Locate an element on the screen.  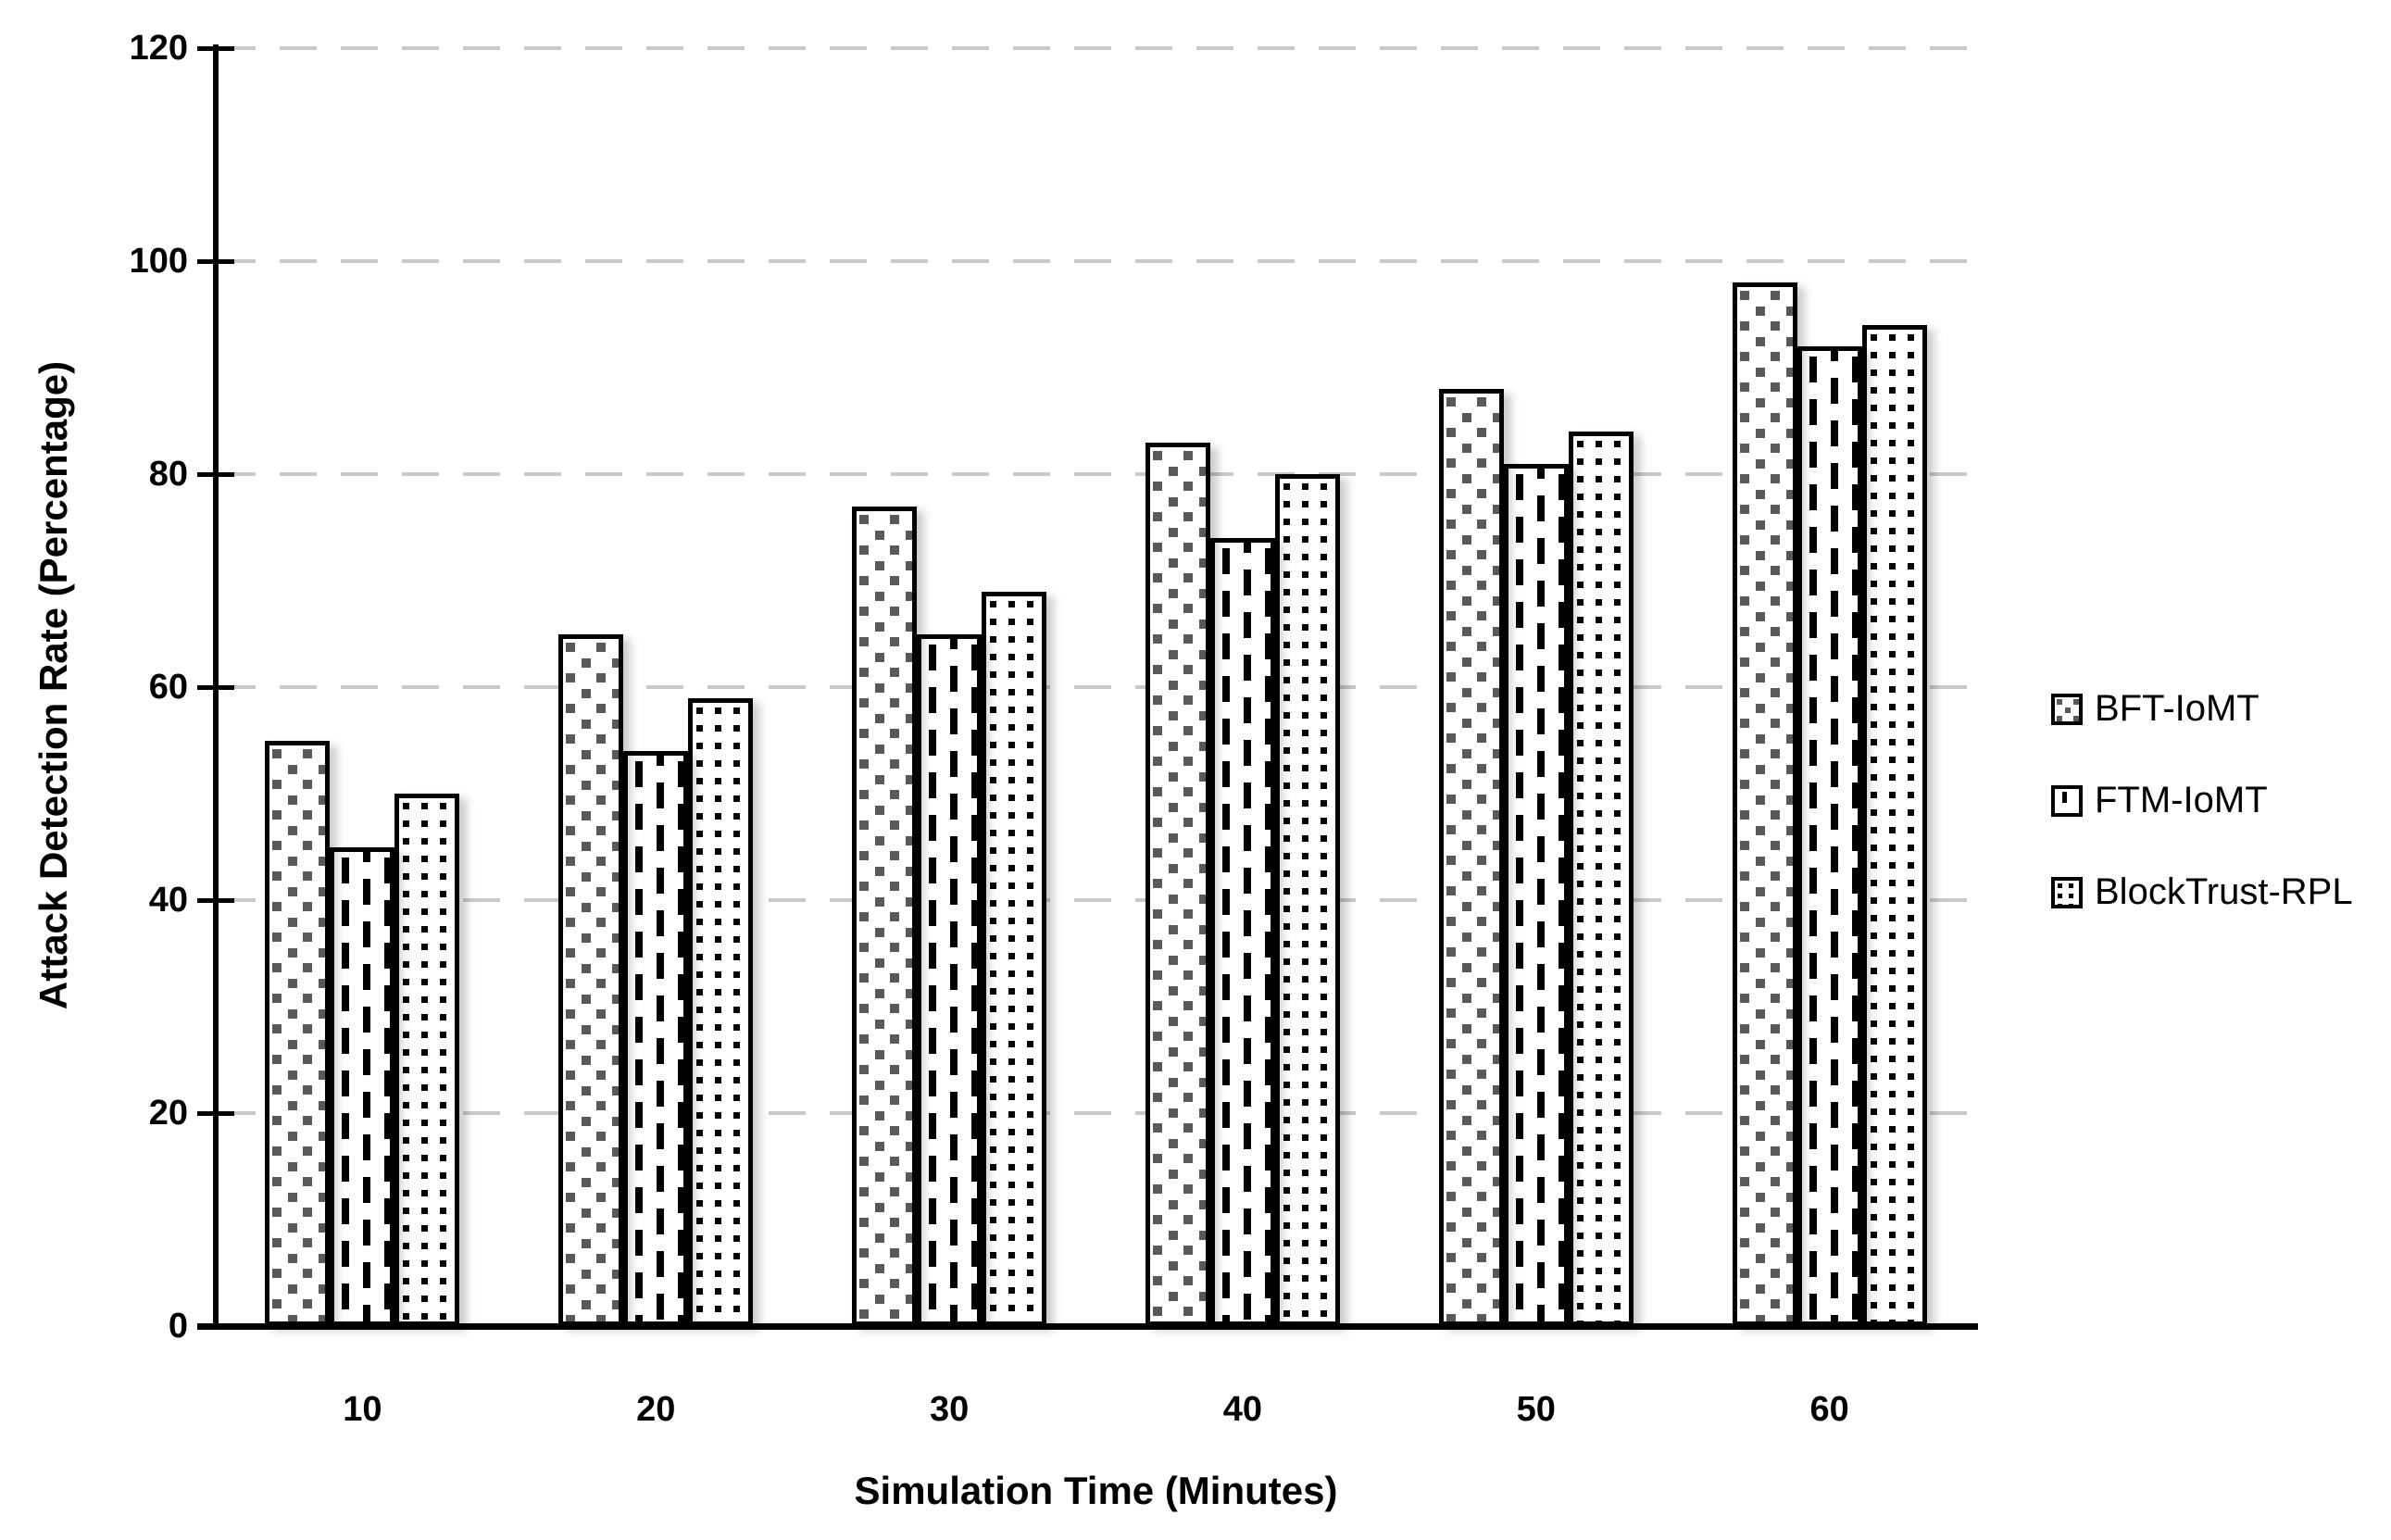
x-axis-title: Simulation Time (Minutes) is located at coordinates (1096, 1490).